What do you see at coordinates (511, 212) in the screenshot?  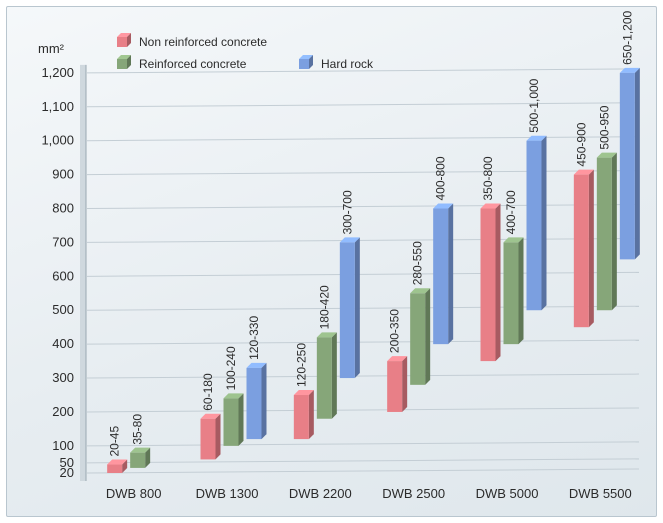 I see `bar-value-label: 400-700` at bounding box center [511, 212].